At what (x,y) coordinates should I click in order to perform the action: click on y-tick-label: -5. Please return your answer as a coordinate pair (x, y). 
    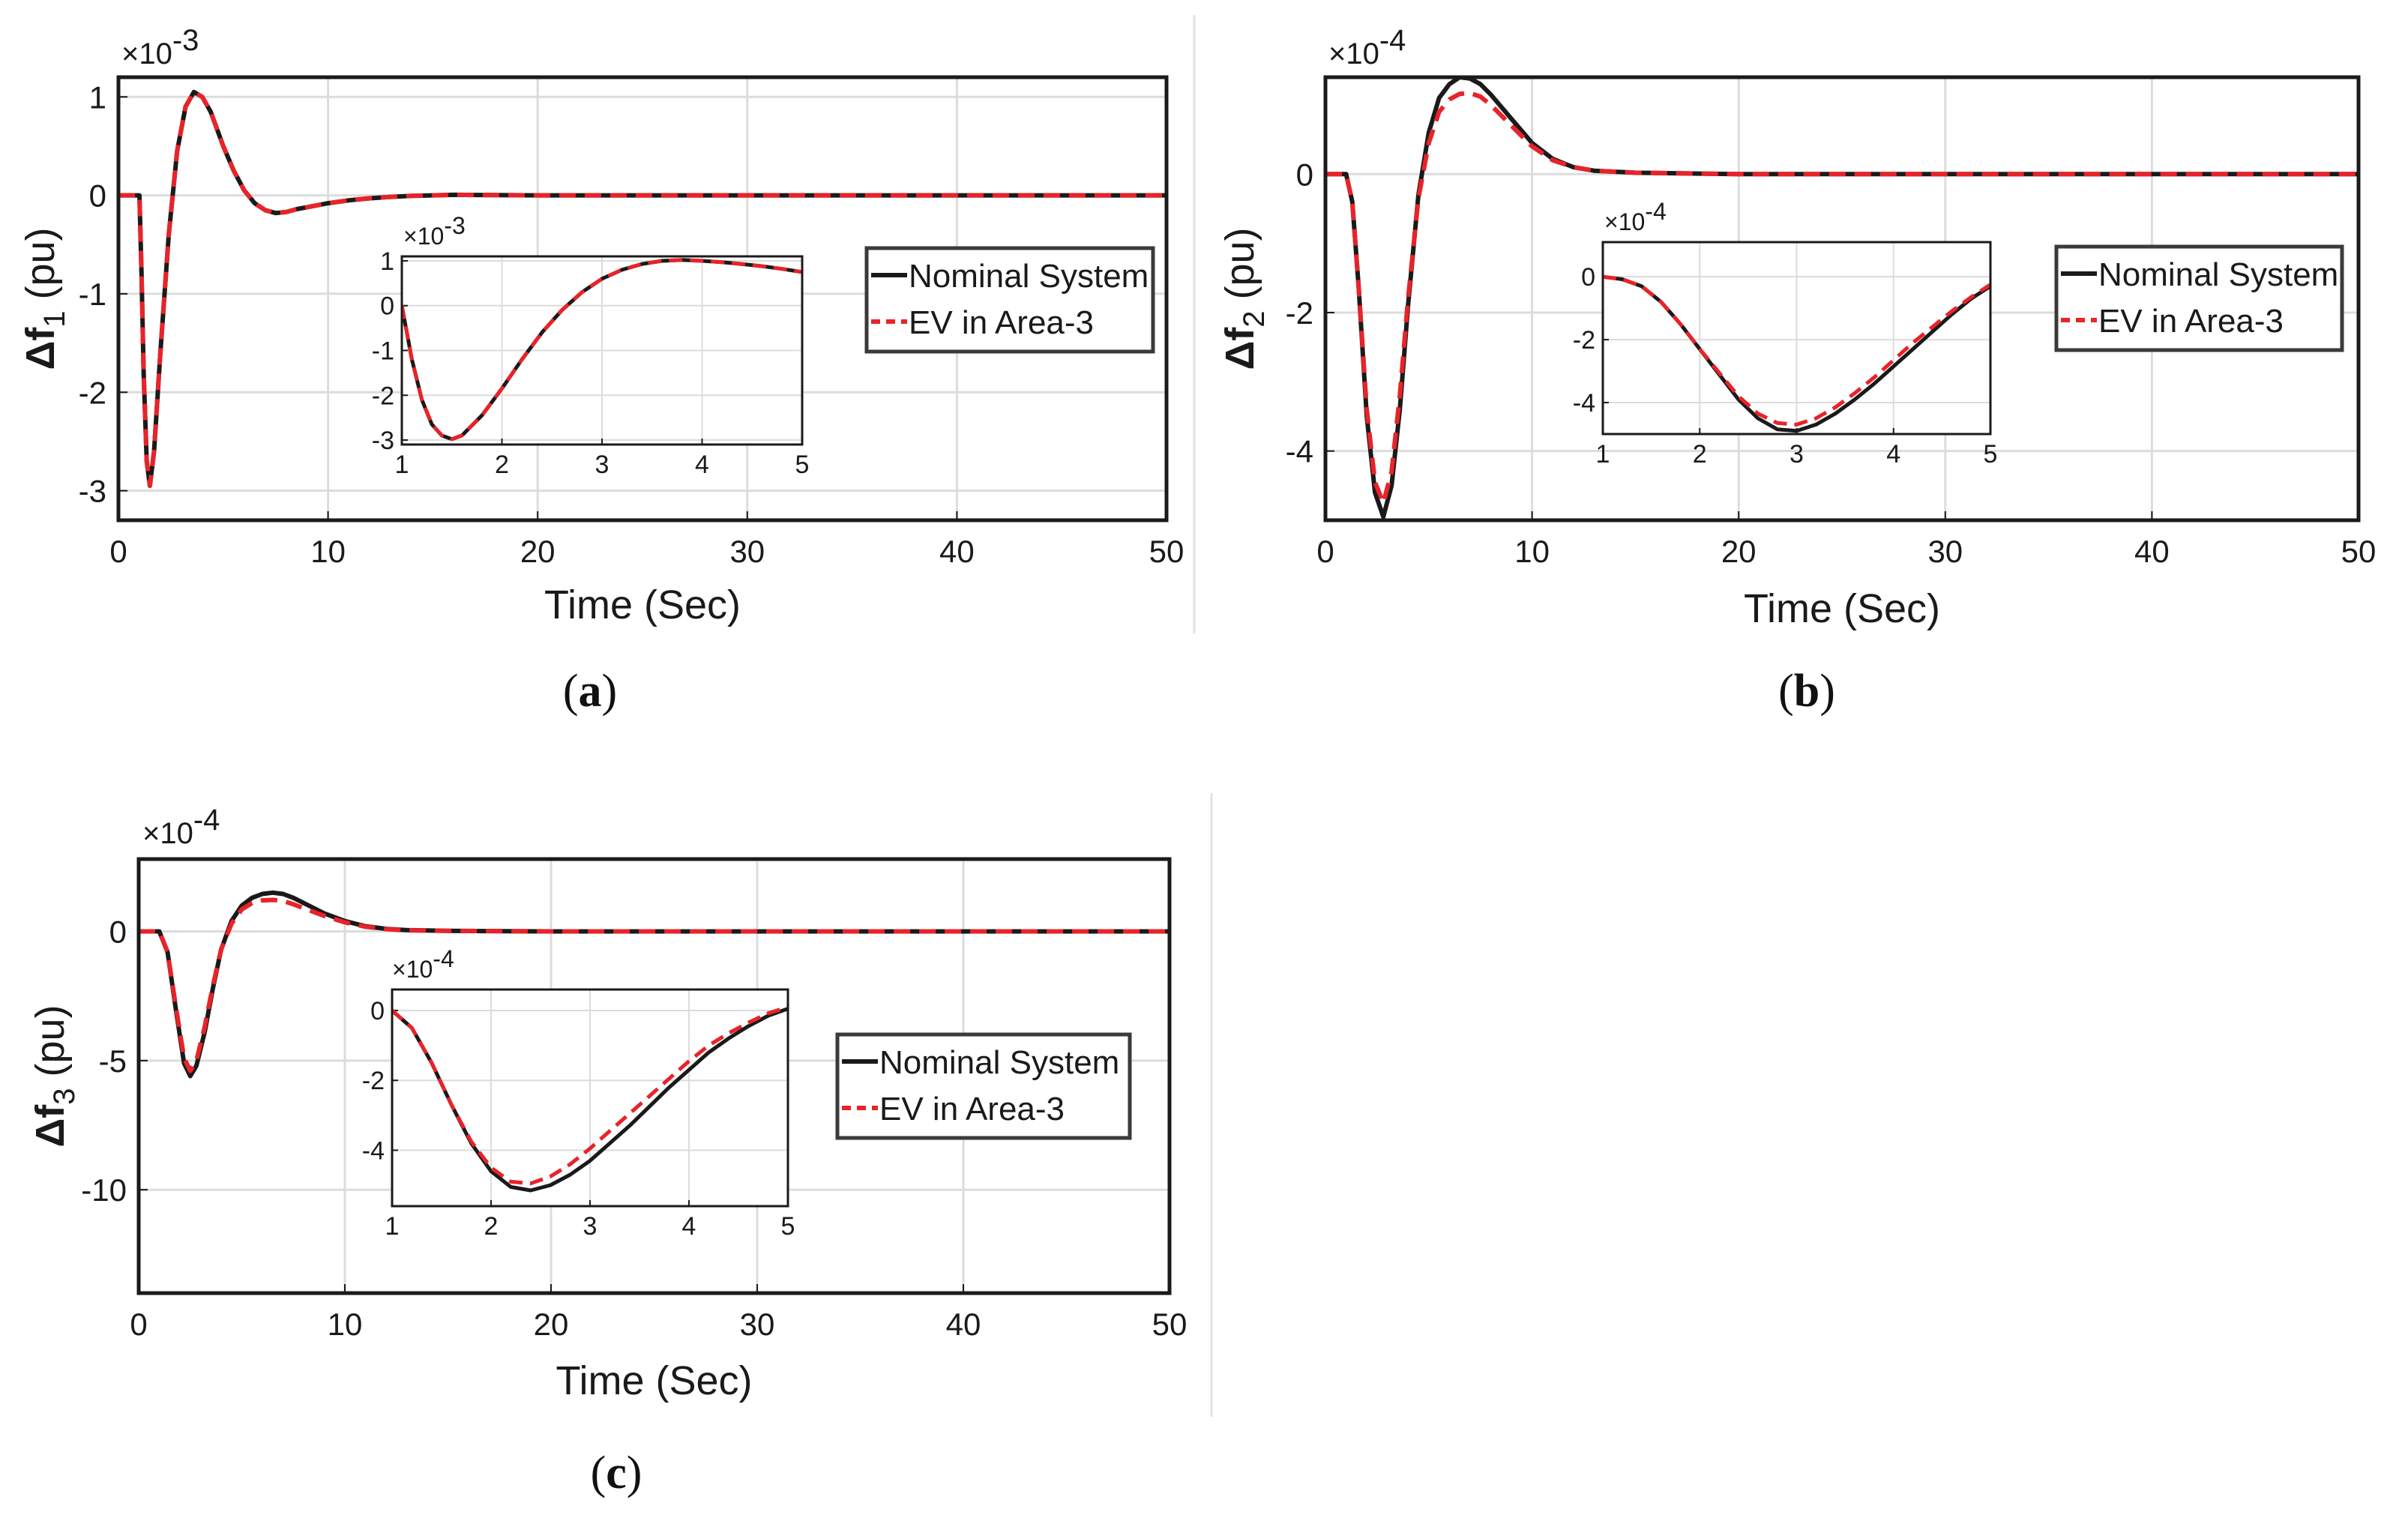
    Looking at the image, I should click on (113, 1061).